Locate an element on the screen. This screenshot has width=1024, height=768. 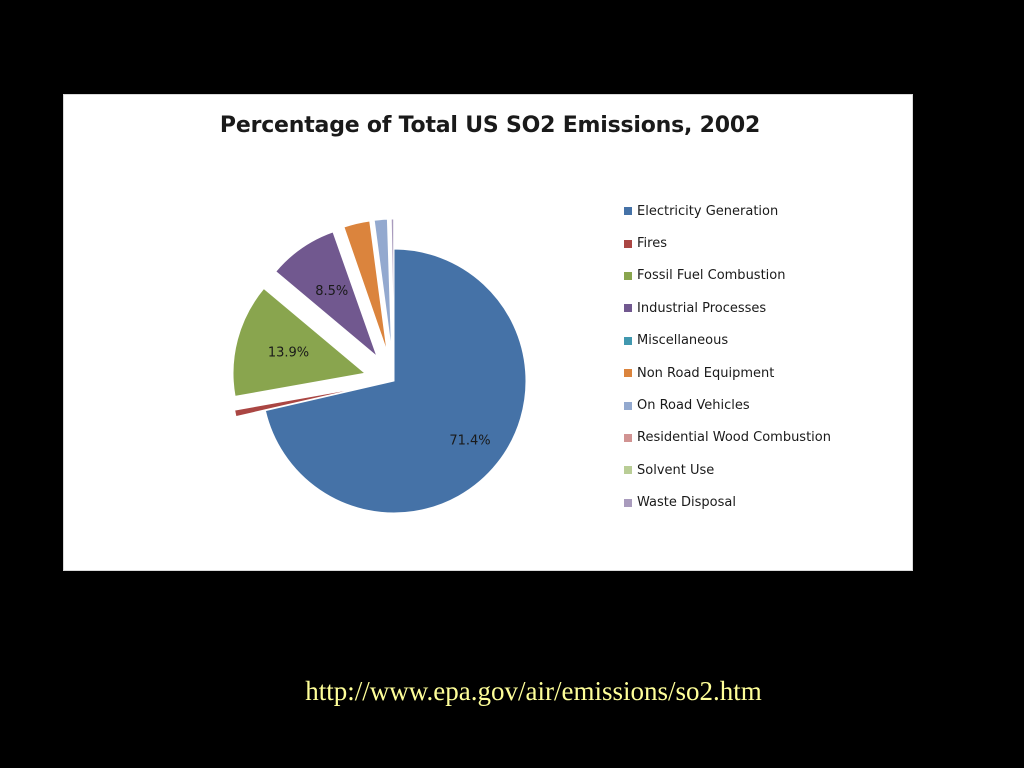
pie-slice-electricity-generation is located at coordinates (395, 381).